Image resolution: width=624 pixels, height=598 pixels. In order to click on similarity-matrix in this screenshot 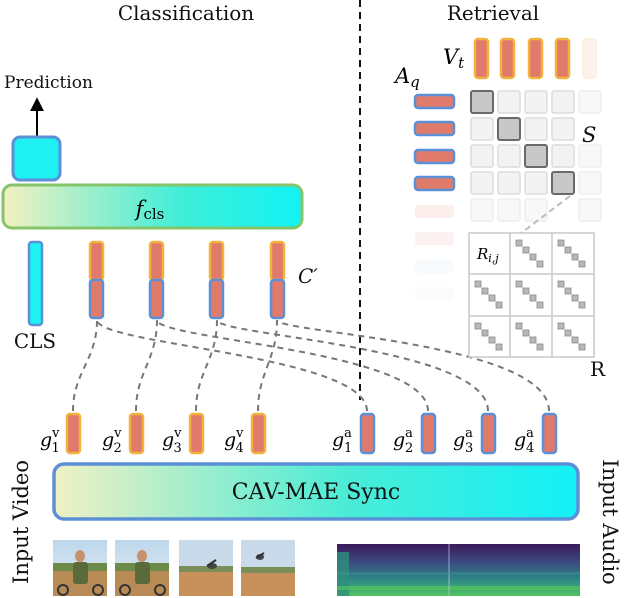, I will do `click(536, 156)`.